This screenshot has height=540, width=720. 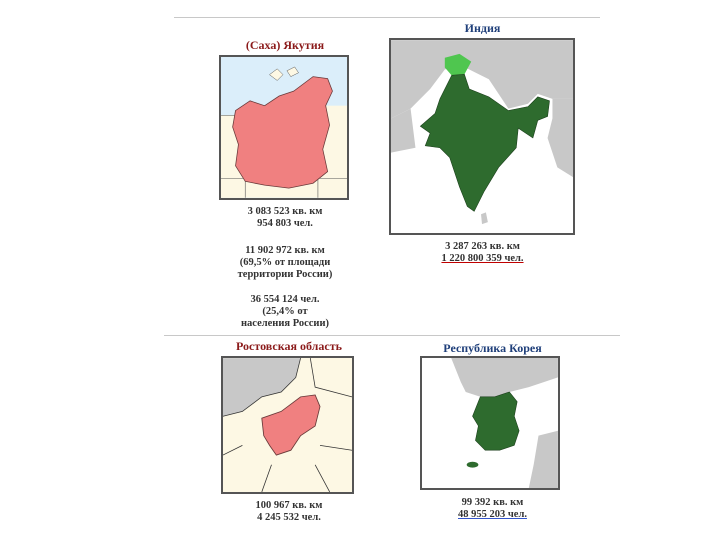 I want to click on korea-title: Республика Корея, so click(x=492, y=348).